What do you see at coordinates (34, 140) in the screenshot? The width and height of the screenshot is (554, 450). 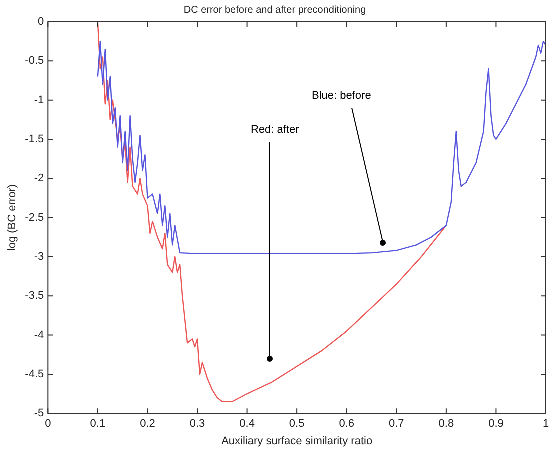 I see `y-tick-label: -1.5` at bounding box center [34, 140].